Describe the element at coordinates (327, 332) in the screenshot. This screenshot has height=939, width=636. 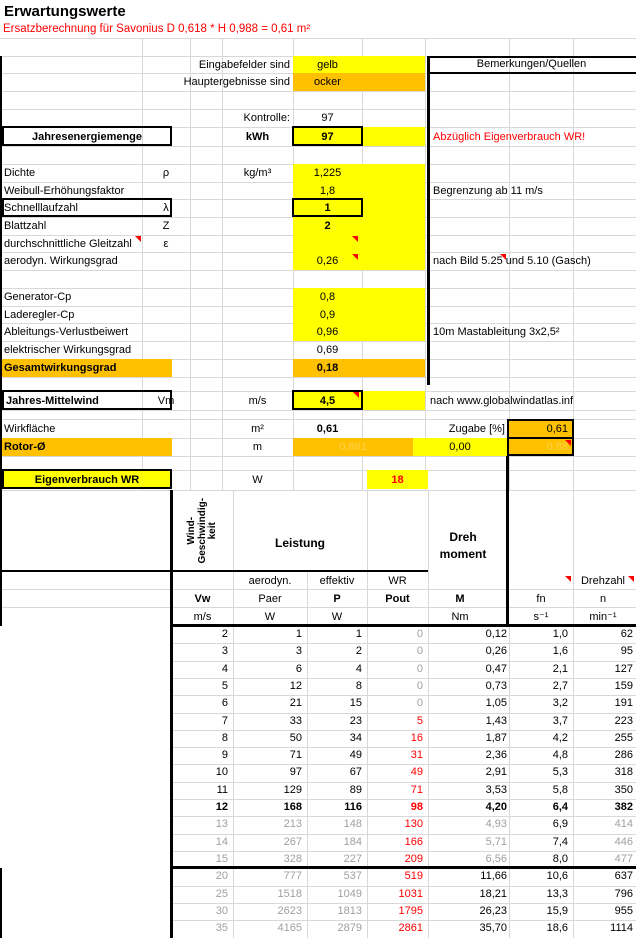
I see `param-value: 0,96` at that location.